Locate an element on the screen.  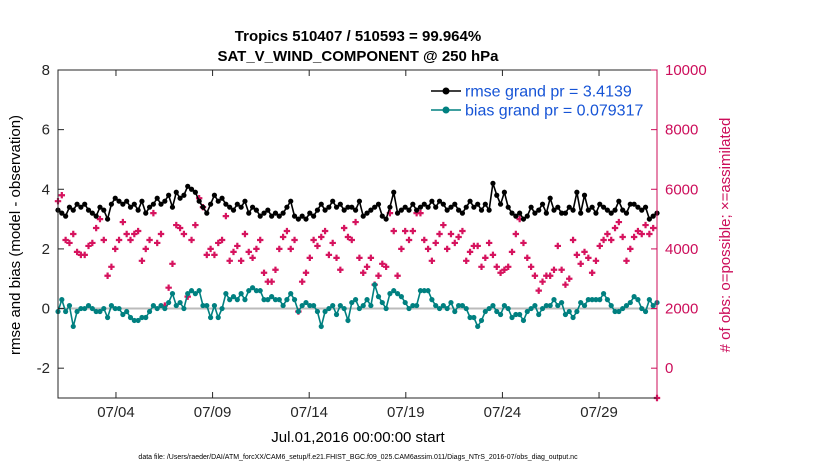
y-tick-label: 8 is located at coordinates (46, 70).